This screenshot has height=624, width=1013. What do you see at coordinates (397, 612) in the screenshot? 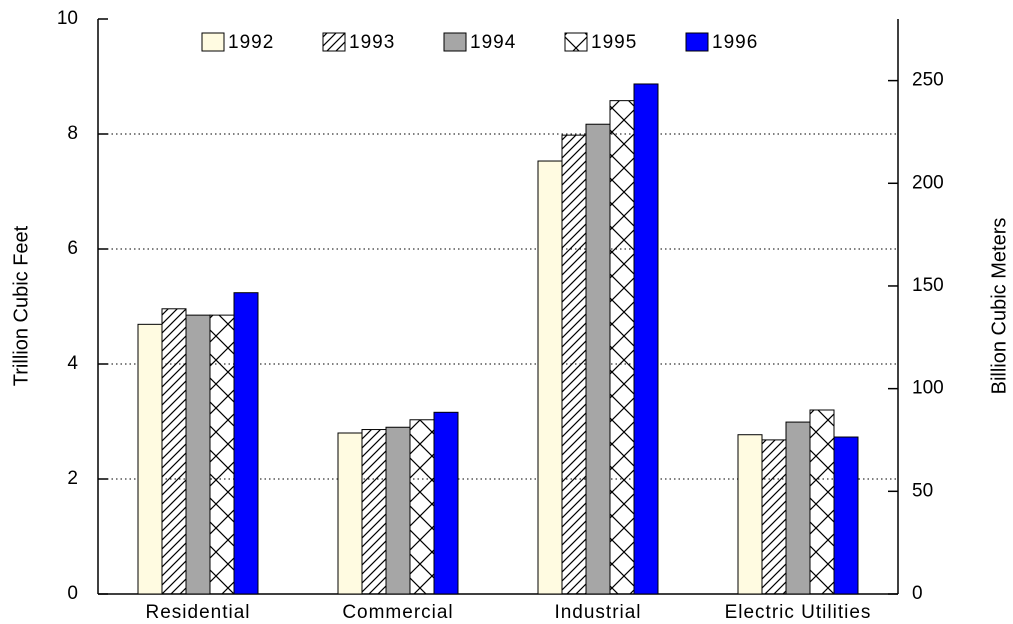
I see `x-tick-label: Commercial` at bounding box center [397, 612].